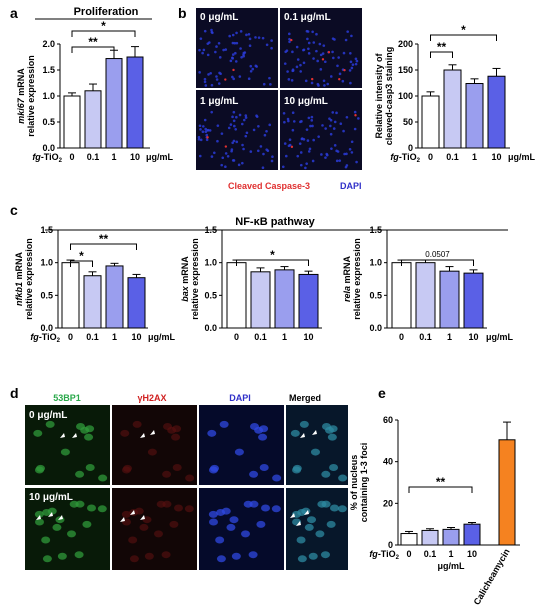 The width and height of the screenshot is (550, 609). Describe the element at coordinates (279, 89) in the screenshot. I see `panel-b-micrographs: 0 μg/mL 0.1 μg/mL 1 μg/mL 10 μg/mL` at that location.